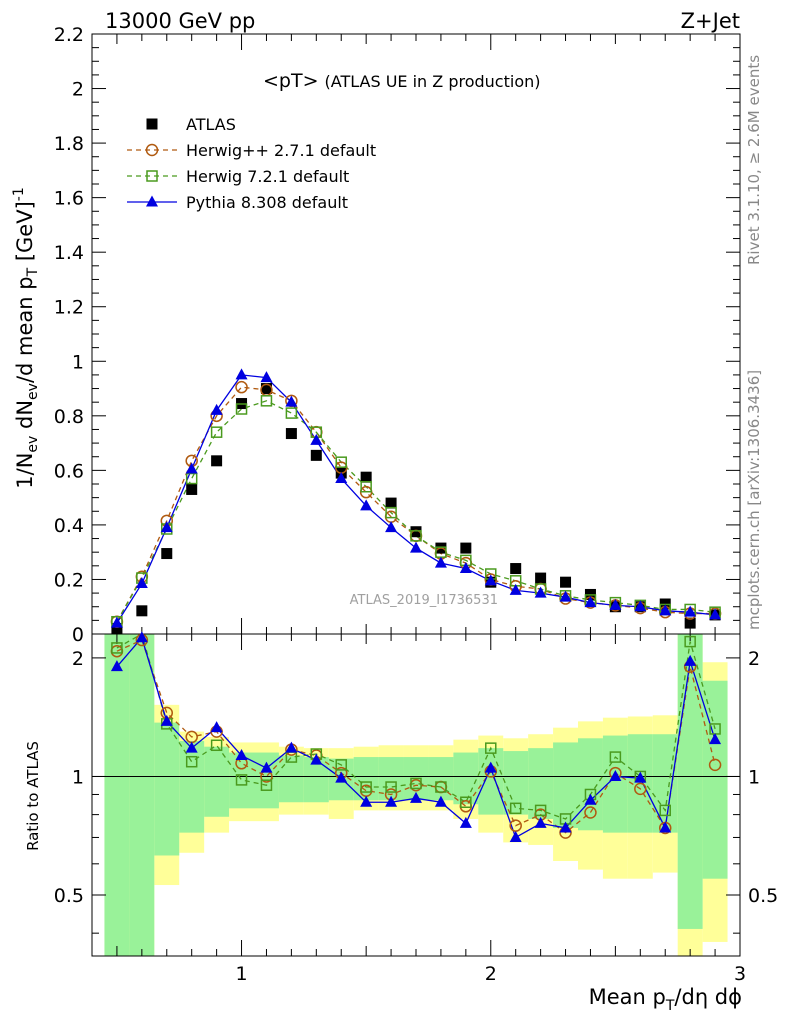 The height and width of the screenshot is (1024, 786). I want to click on ratio-line, so click(416, 726).